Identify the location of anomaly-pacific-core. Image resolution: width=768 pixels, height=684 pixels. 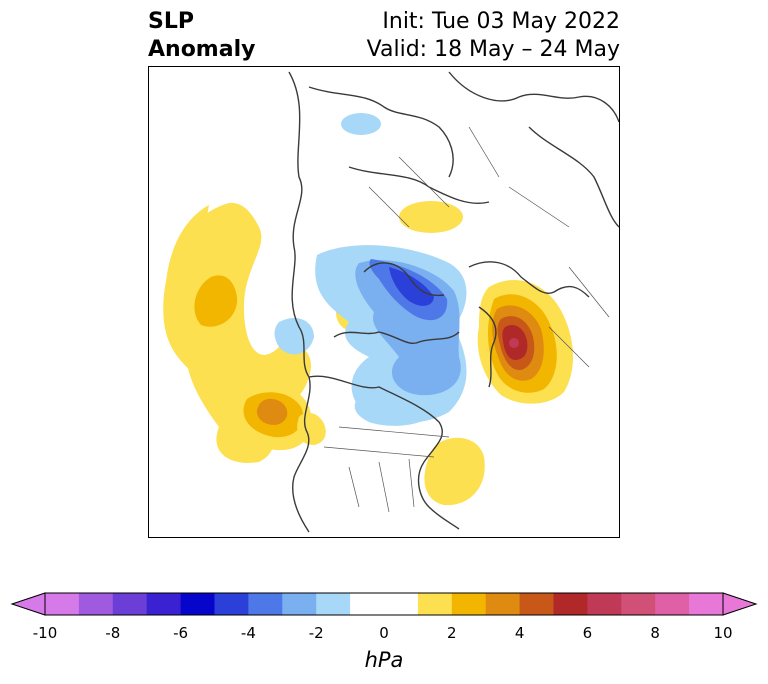
(216, 301).